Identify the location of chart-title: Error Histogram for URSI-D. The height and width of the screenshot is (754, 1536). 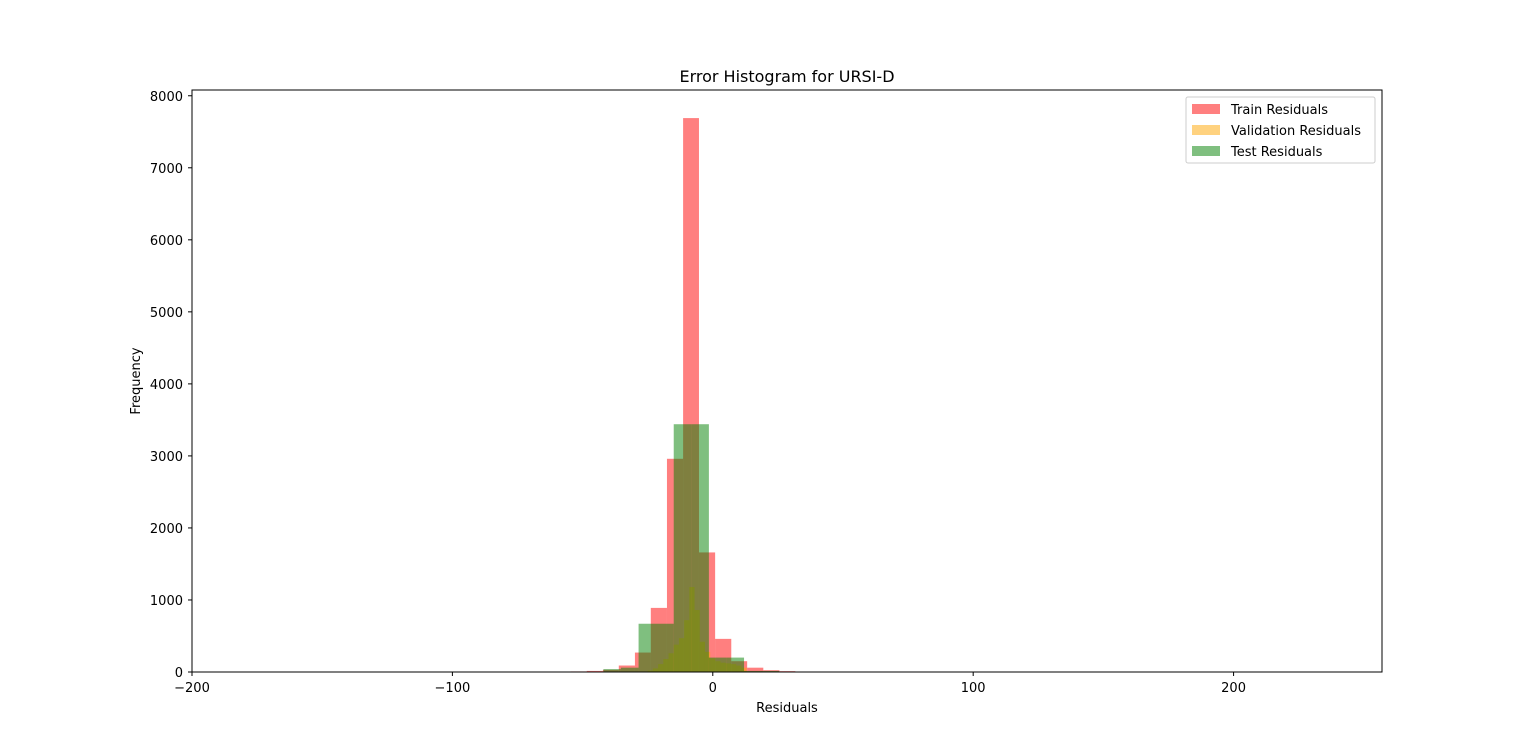
(786, 76).